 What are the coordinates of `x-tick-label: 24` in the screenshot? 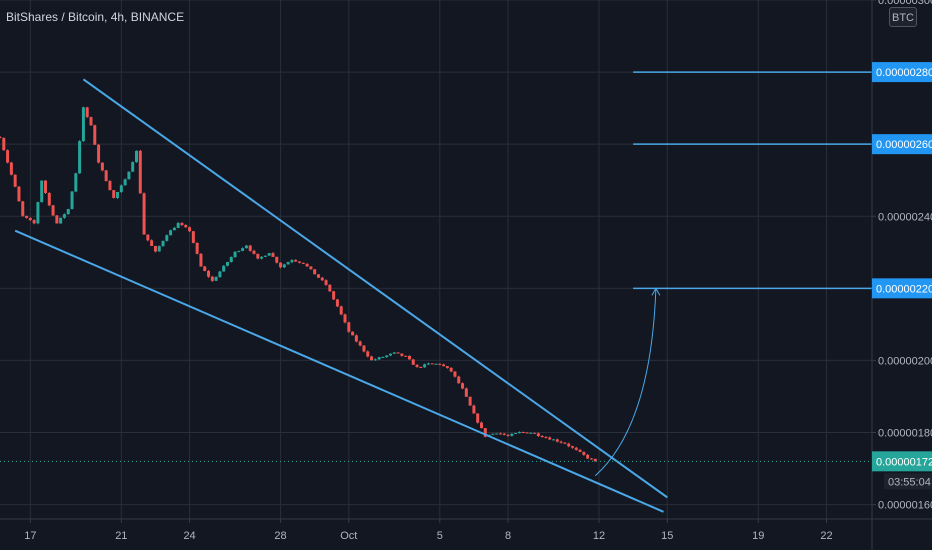 It's located at (189, 536).